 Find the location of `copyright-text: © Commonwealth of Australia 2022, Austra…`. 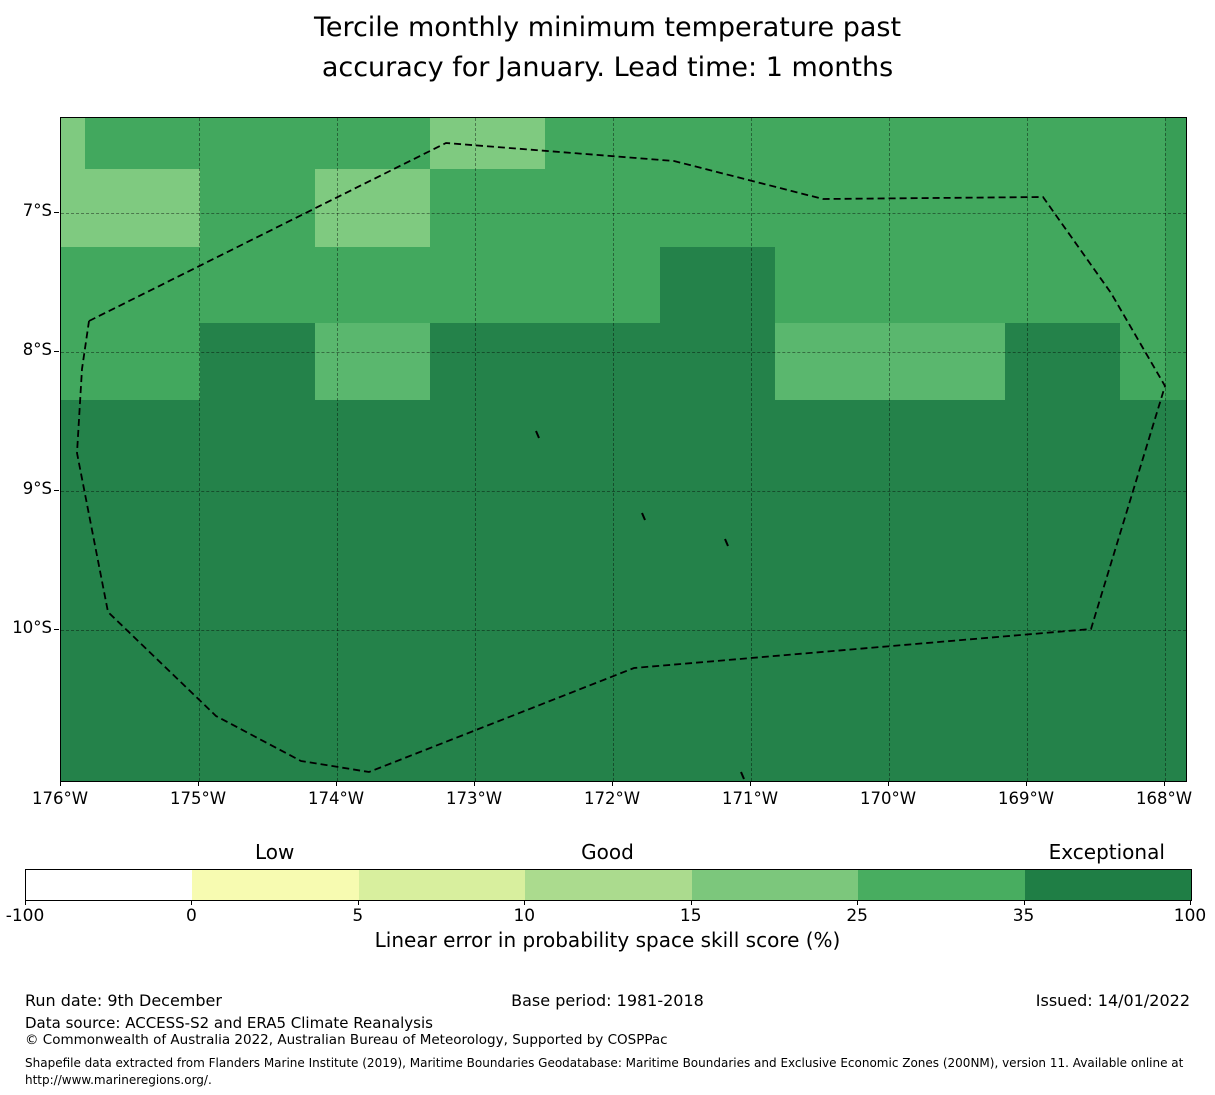

copyright-text: © Commonwealth of Australia 2022, Austra… is located at coordinates (346, 1040).